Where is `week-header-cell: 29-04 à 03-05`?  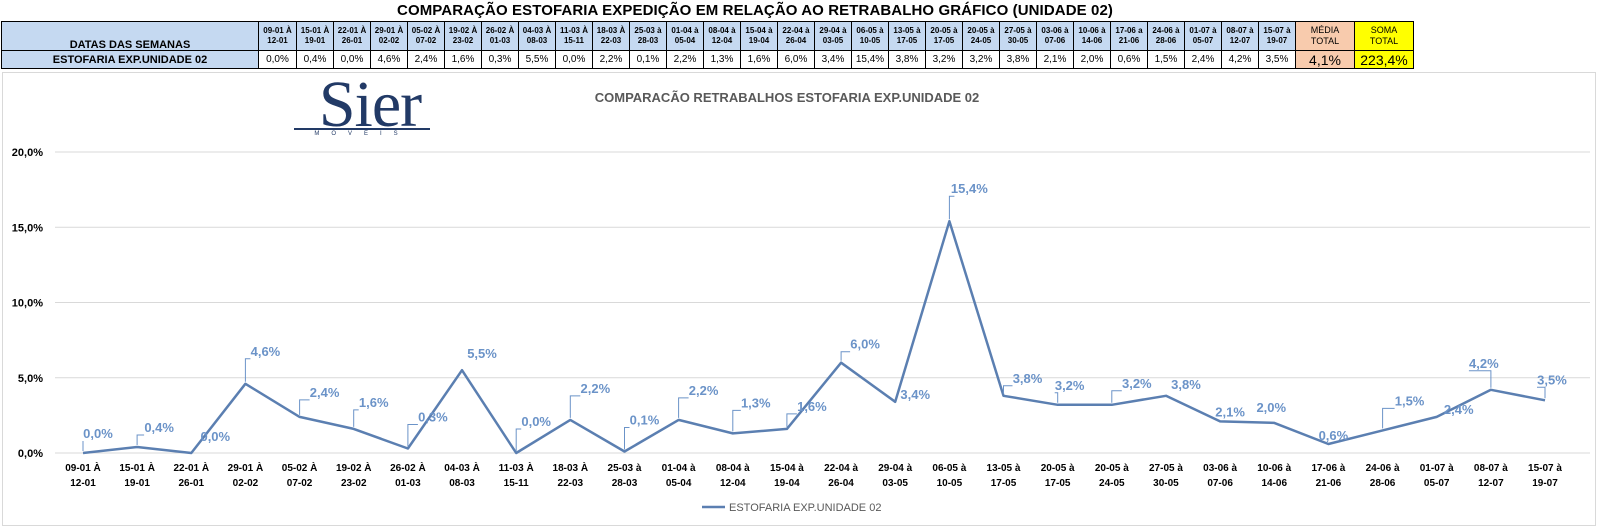
week-header-cell: 29-04 à 03-05 is located at coordinates (833, 36).